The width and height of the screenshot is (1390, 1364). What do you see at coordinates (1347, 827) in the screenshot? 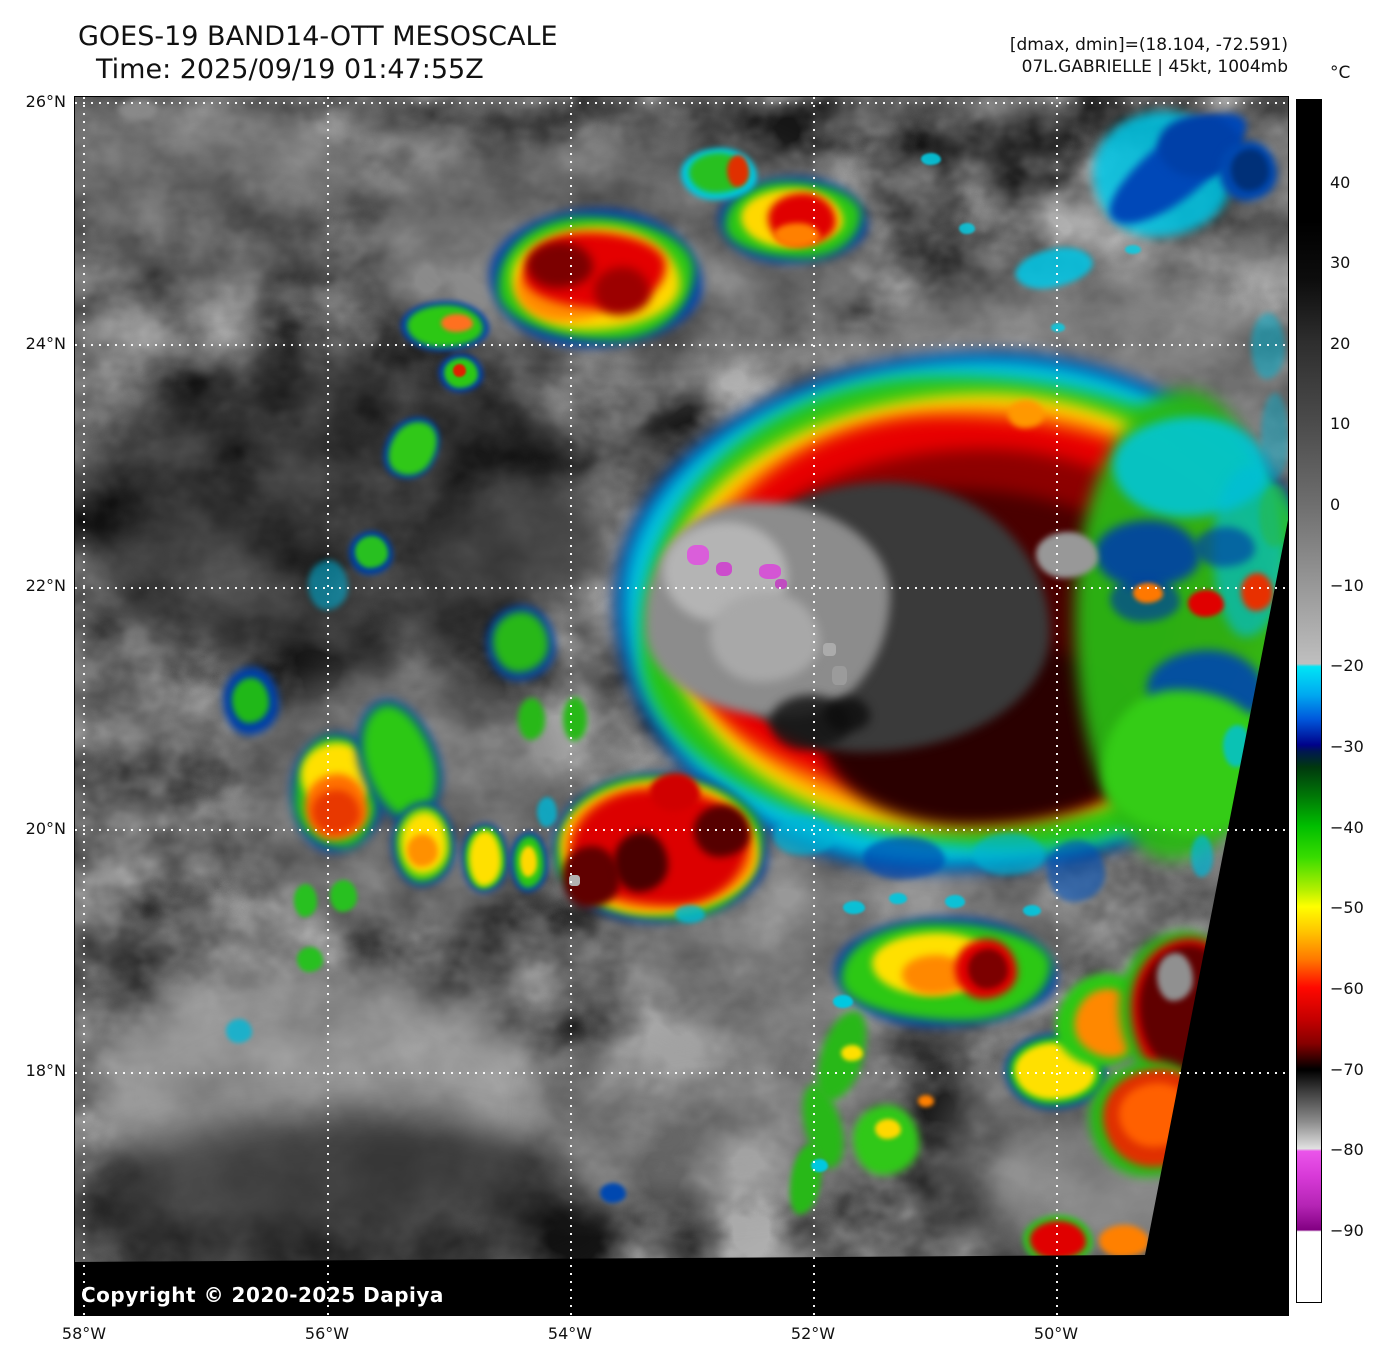
I see `colorbar-tick: −40` at bounding box center [1347, 827].